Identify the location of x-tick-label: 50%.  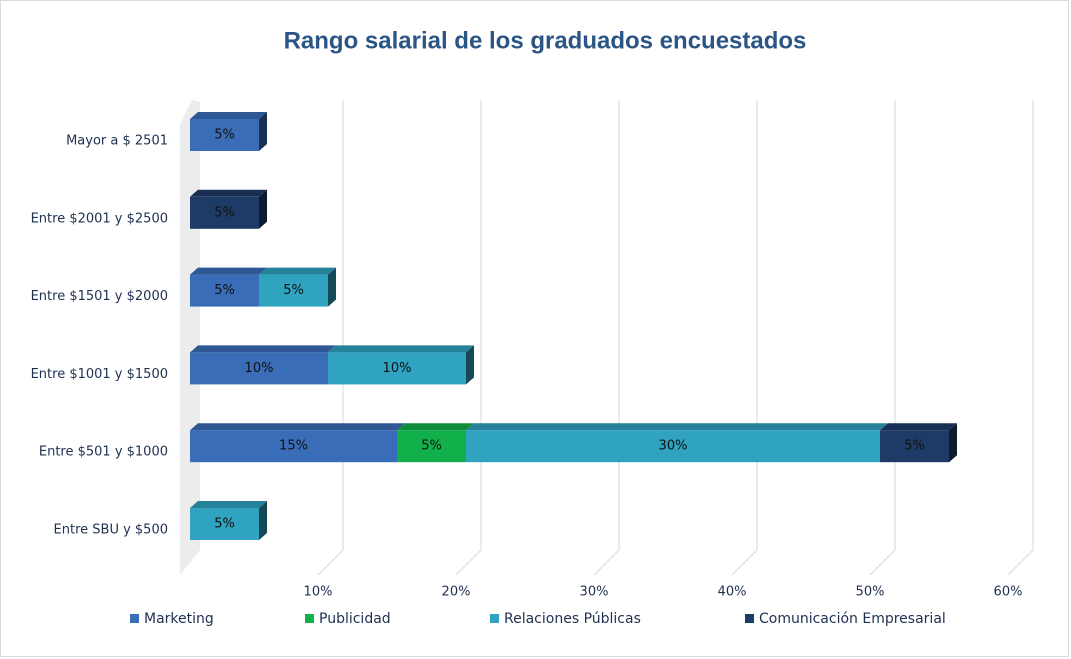
(870, 592).